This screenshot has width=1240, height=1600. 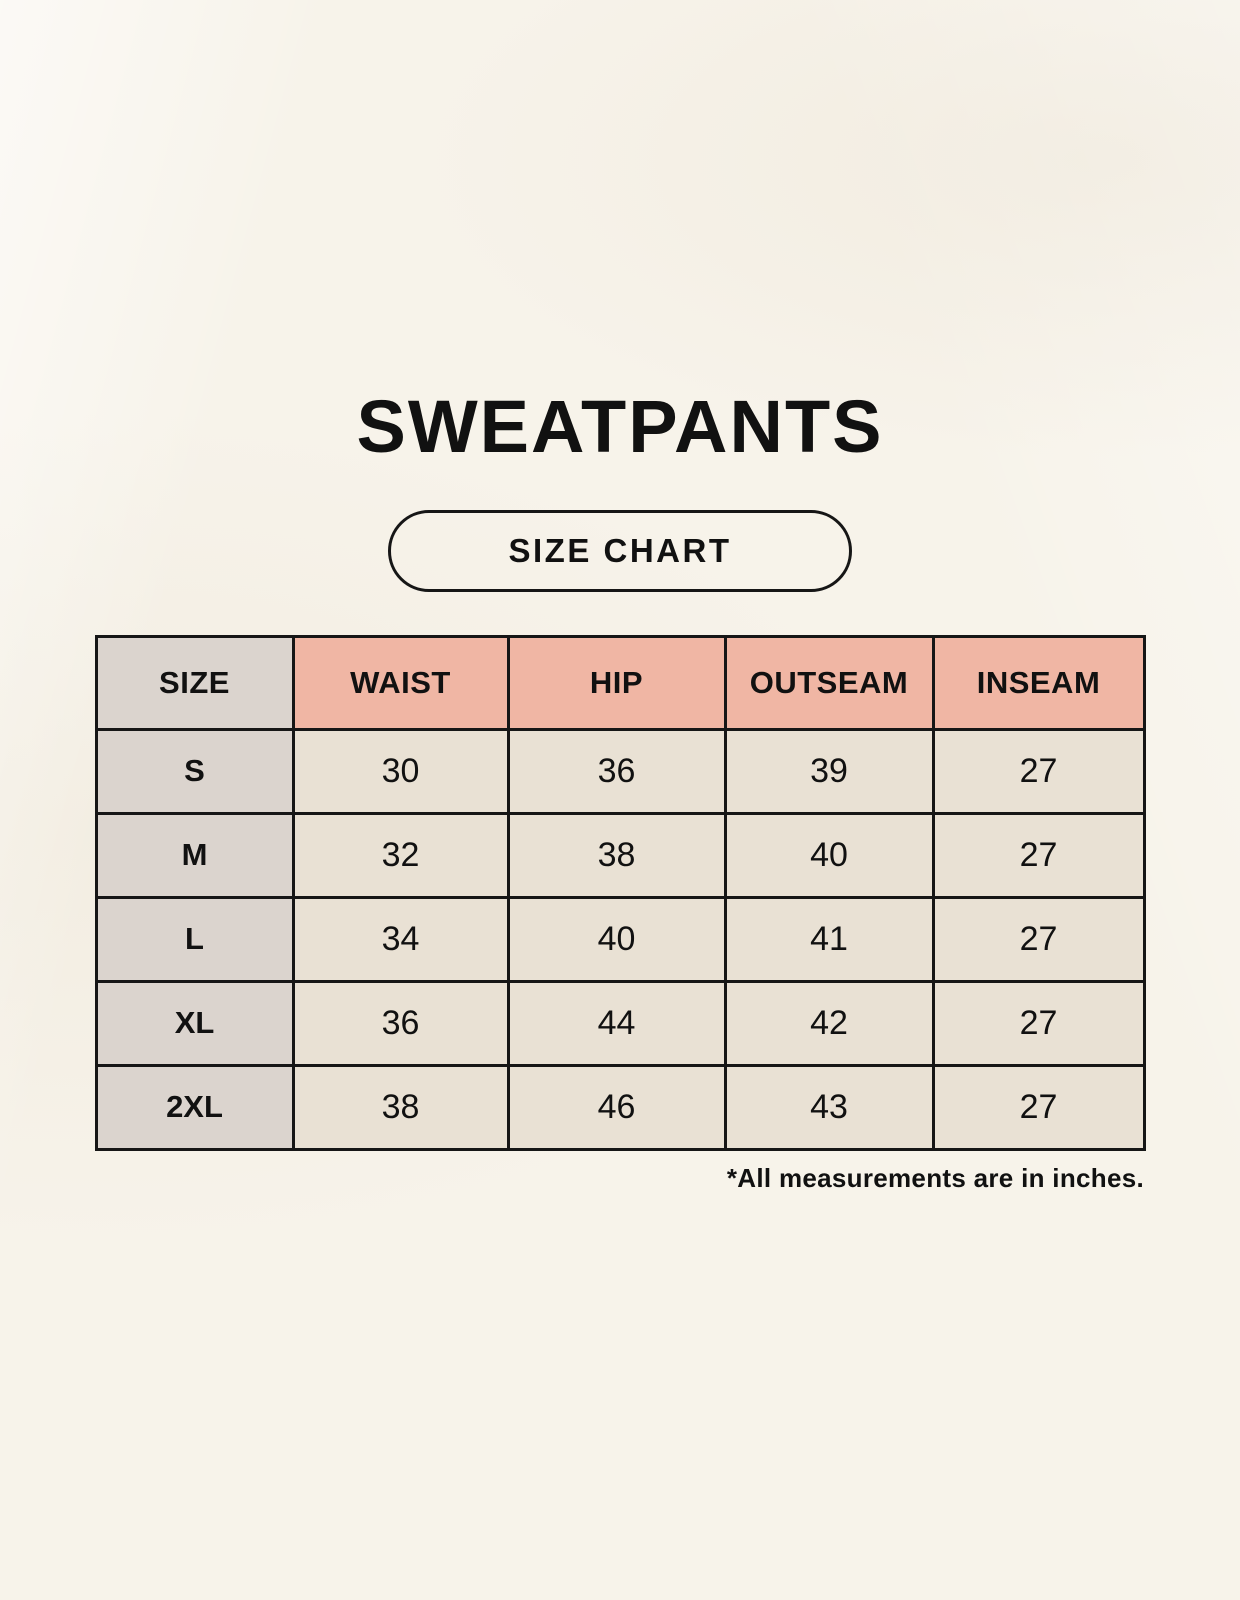 What do you see at coordinates (194, 771) in the screenshot?
I see `size-cell: S` at bounding box center [194, 771].